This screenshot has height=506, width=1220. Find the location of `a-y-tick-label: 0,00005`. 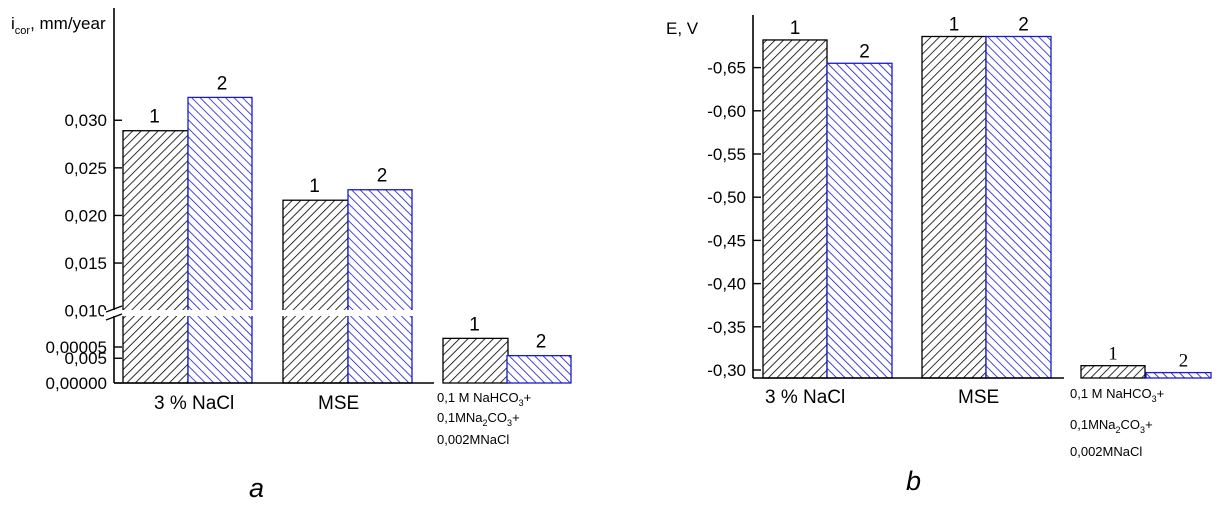

a-y-tick-label: 0,00005 is located at coordinates (76, 347).